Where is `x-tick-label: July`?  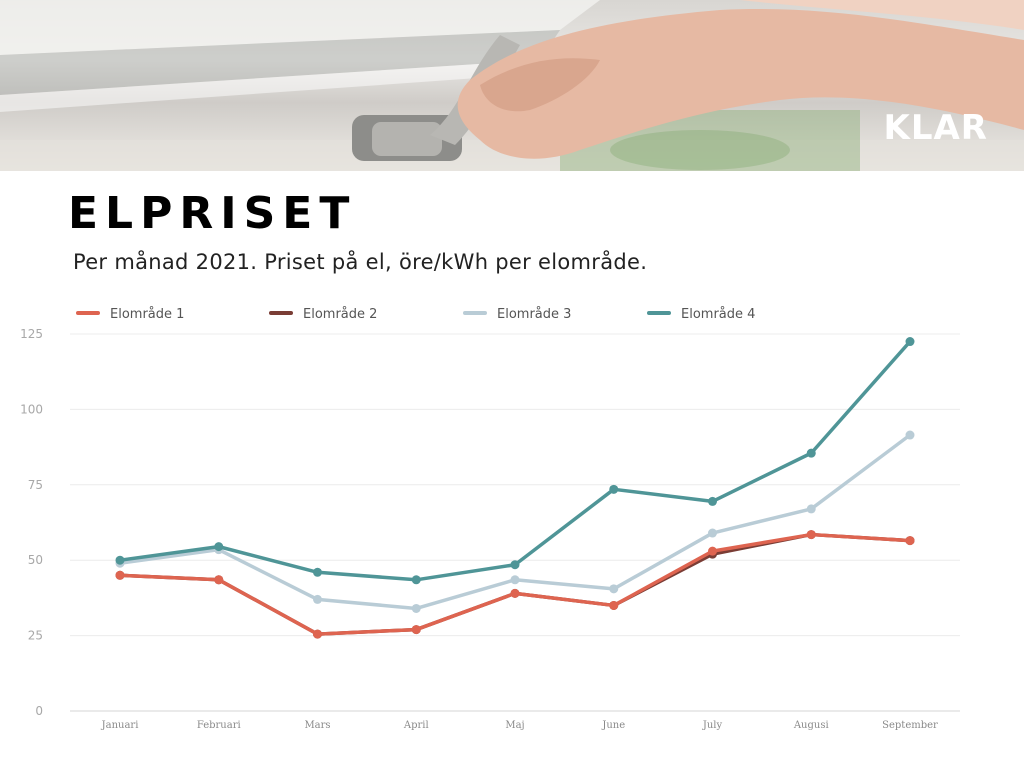
x-tick-label: July is located at coordinates (712, 725).